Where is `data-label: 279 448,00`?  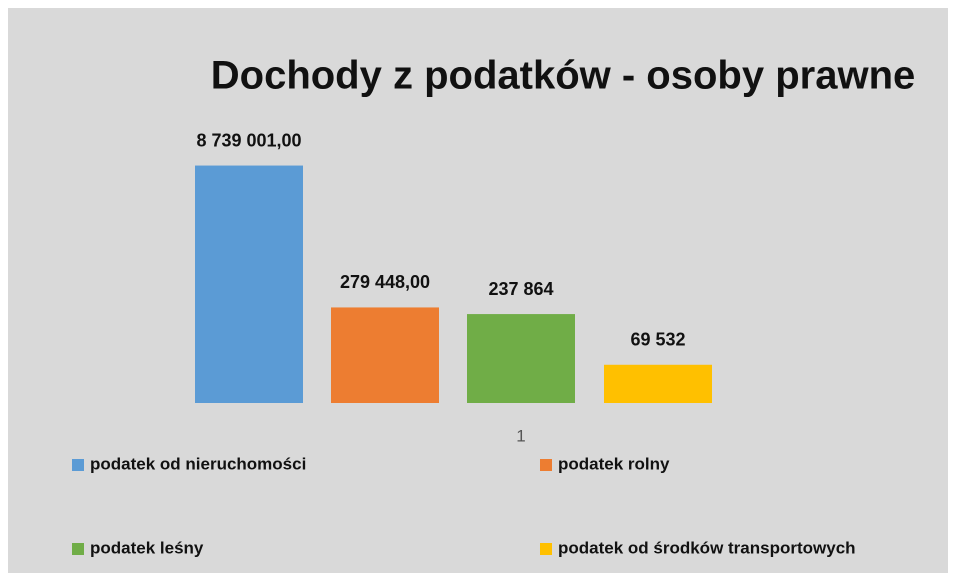
data-label: 279 448,00 is located at coordinates (385, 282).